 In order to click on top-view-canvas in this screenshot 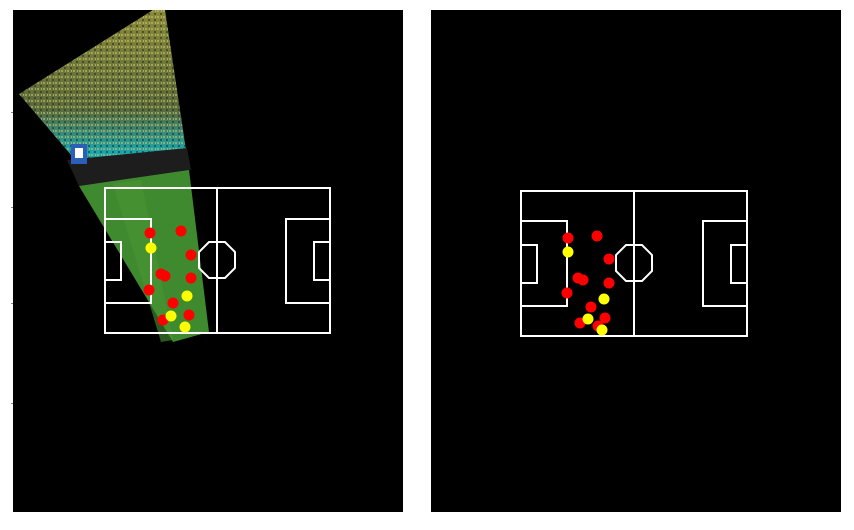, I will do `click(634, 263)`.